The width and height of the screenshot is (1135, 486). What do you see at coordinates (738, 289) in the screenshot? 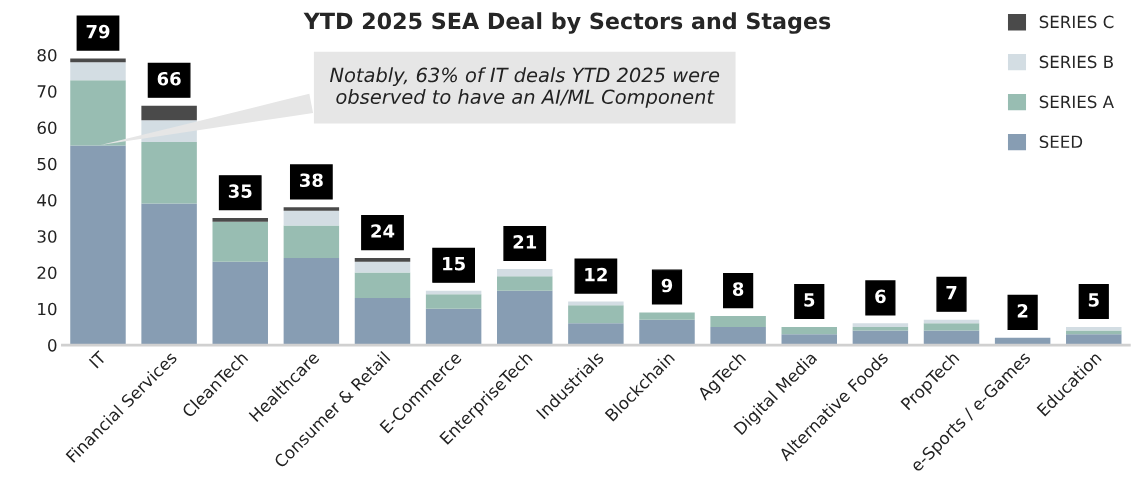
I see `total-label: 8` at bounding box center [738, 289].